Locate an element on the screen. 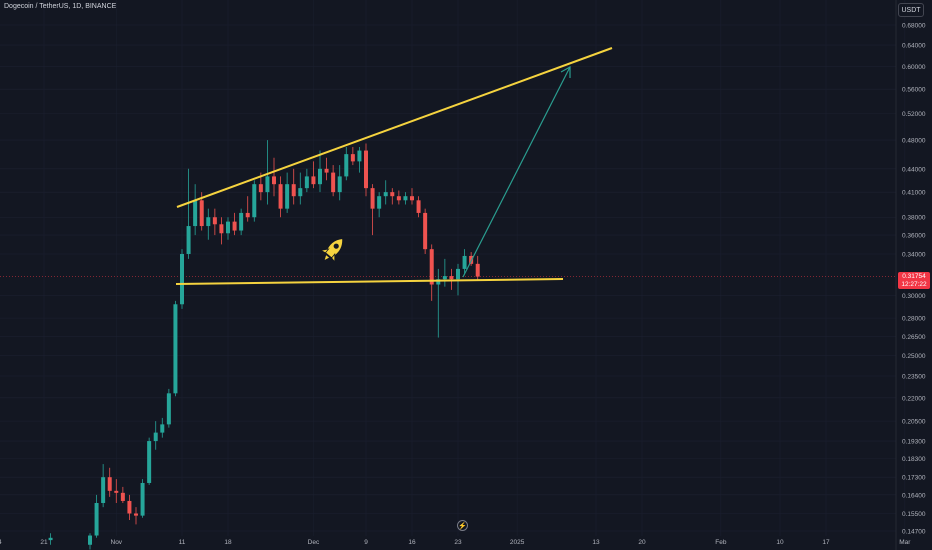  price-tick-label: 0.17300 is located at coordinates (914, 478).